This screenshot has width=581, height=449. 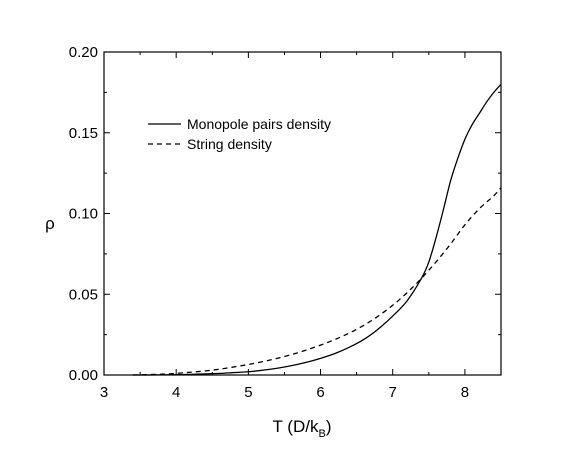 I want to click on x-axis-title-main: T (D/k, so click(x=296, y=426).